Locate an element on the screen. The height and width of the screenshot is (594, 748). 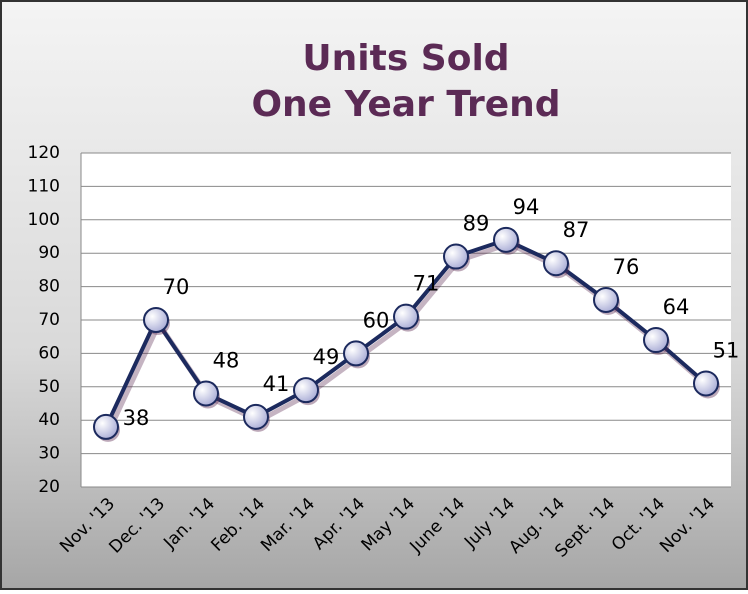
data-label: 89 is located at coordinates (476, 224).